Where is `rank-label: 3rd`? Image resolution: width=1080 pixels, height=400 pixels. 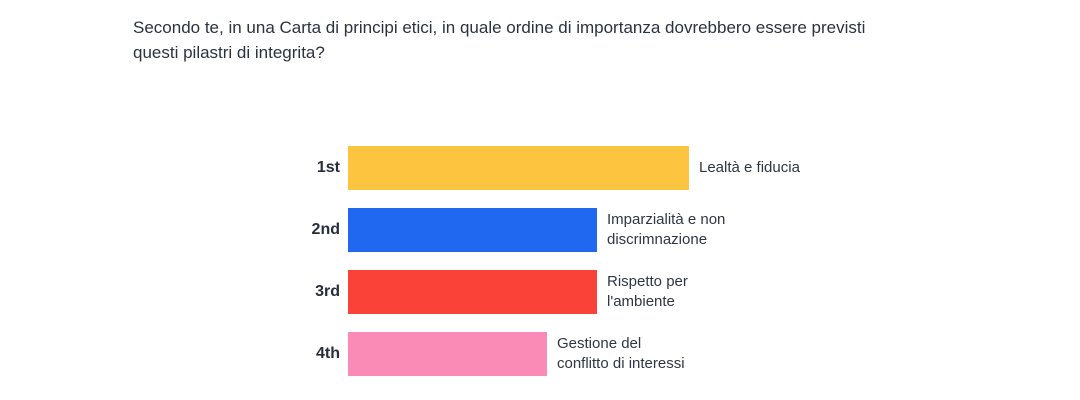 rank-label: 3rd is located at coordinates (327, 291).